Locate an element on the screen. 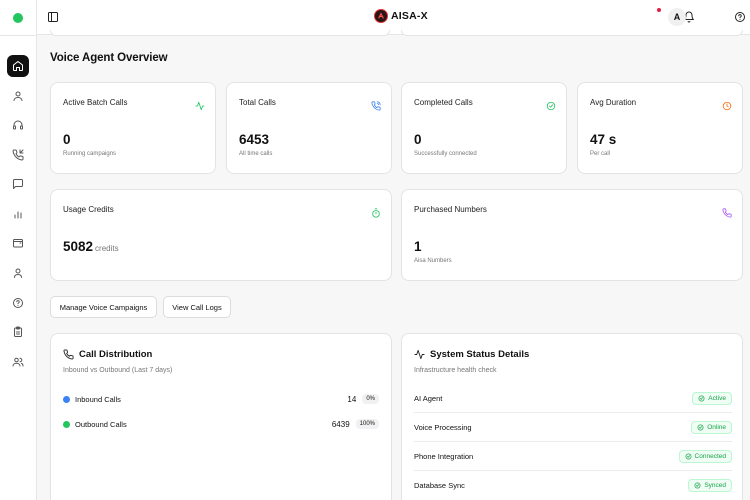 The image size is (750, 500). row-percent: 0% is located at coordinates (370, 399).